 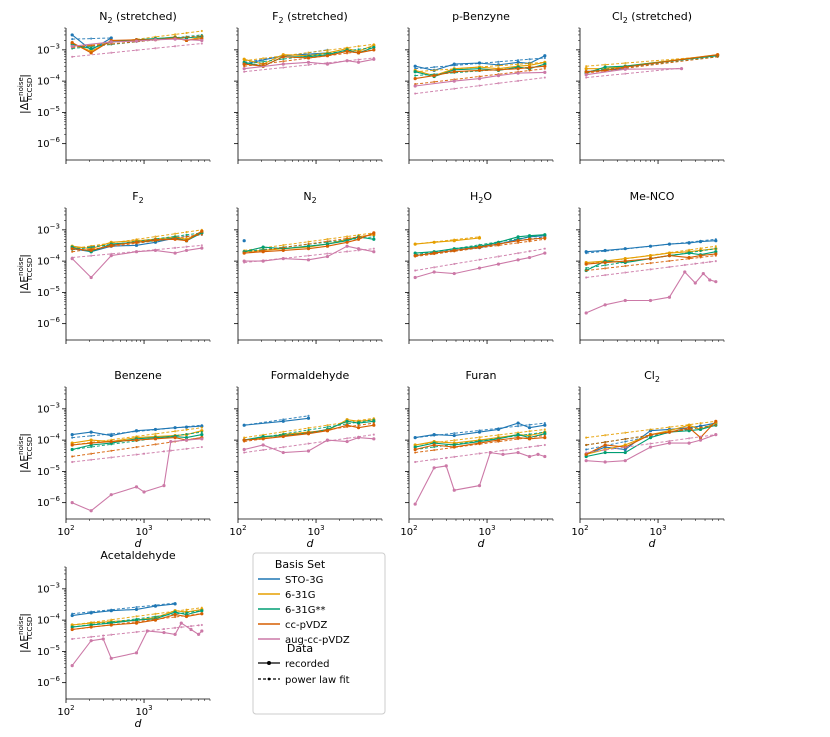 What do you see at coordinates (137, 197) in the screenshot?
I see `panel-title: F2` at bounding box center [137, 197].